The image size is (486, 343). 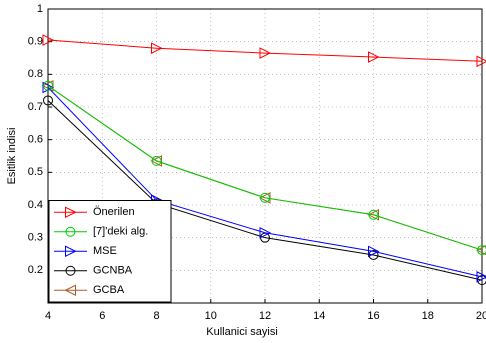 I want to click on y-axis-label: Esitlik indisi, so click(x=12, y=156).